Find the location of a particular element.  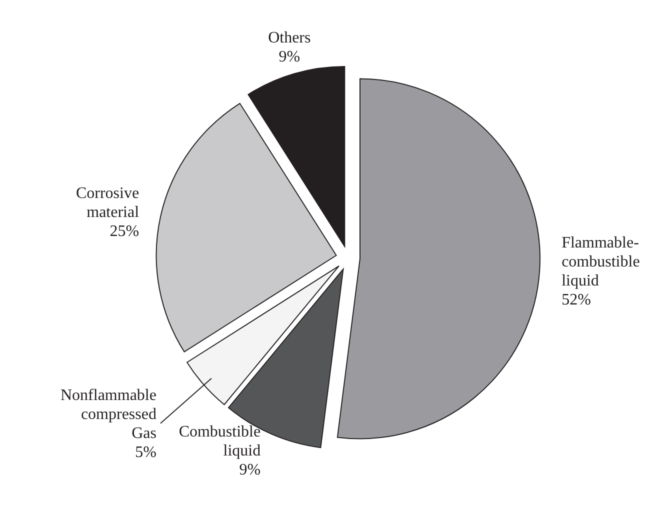

slice-label: Corrosive material is located at coordinates (108, 203).